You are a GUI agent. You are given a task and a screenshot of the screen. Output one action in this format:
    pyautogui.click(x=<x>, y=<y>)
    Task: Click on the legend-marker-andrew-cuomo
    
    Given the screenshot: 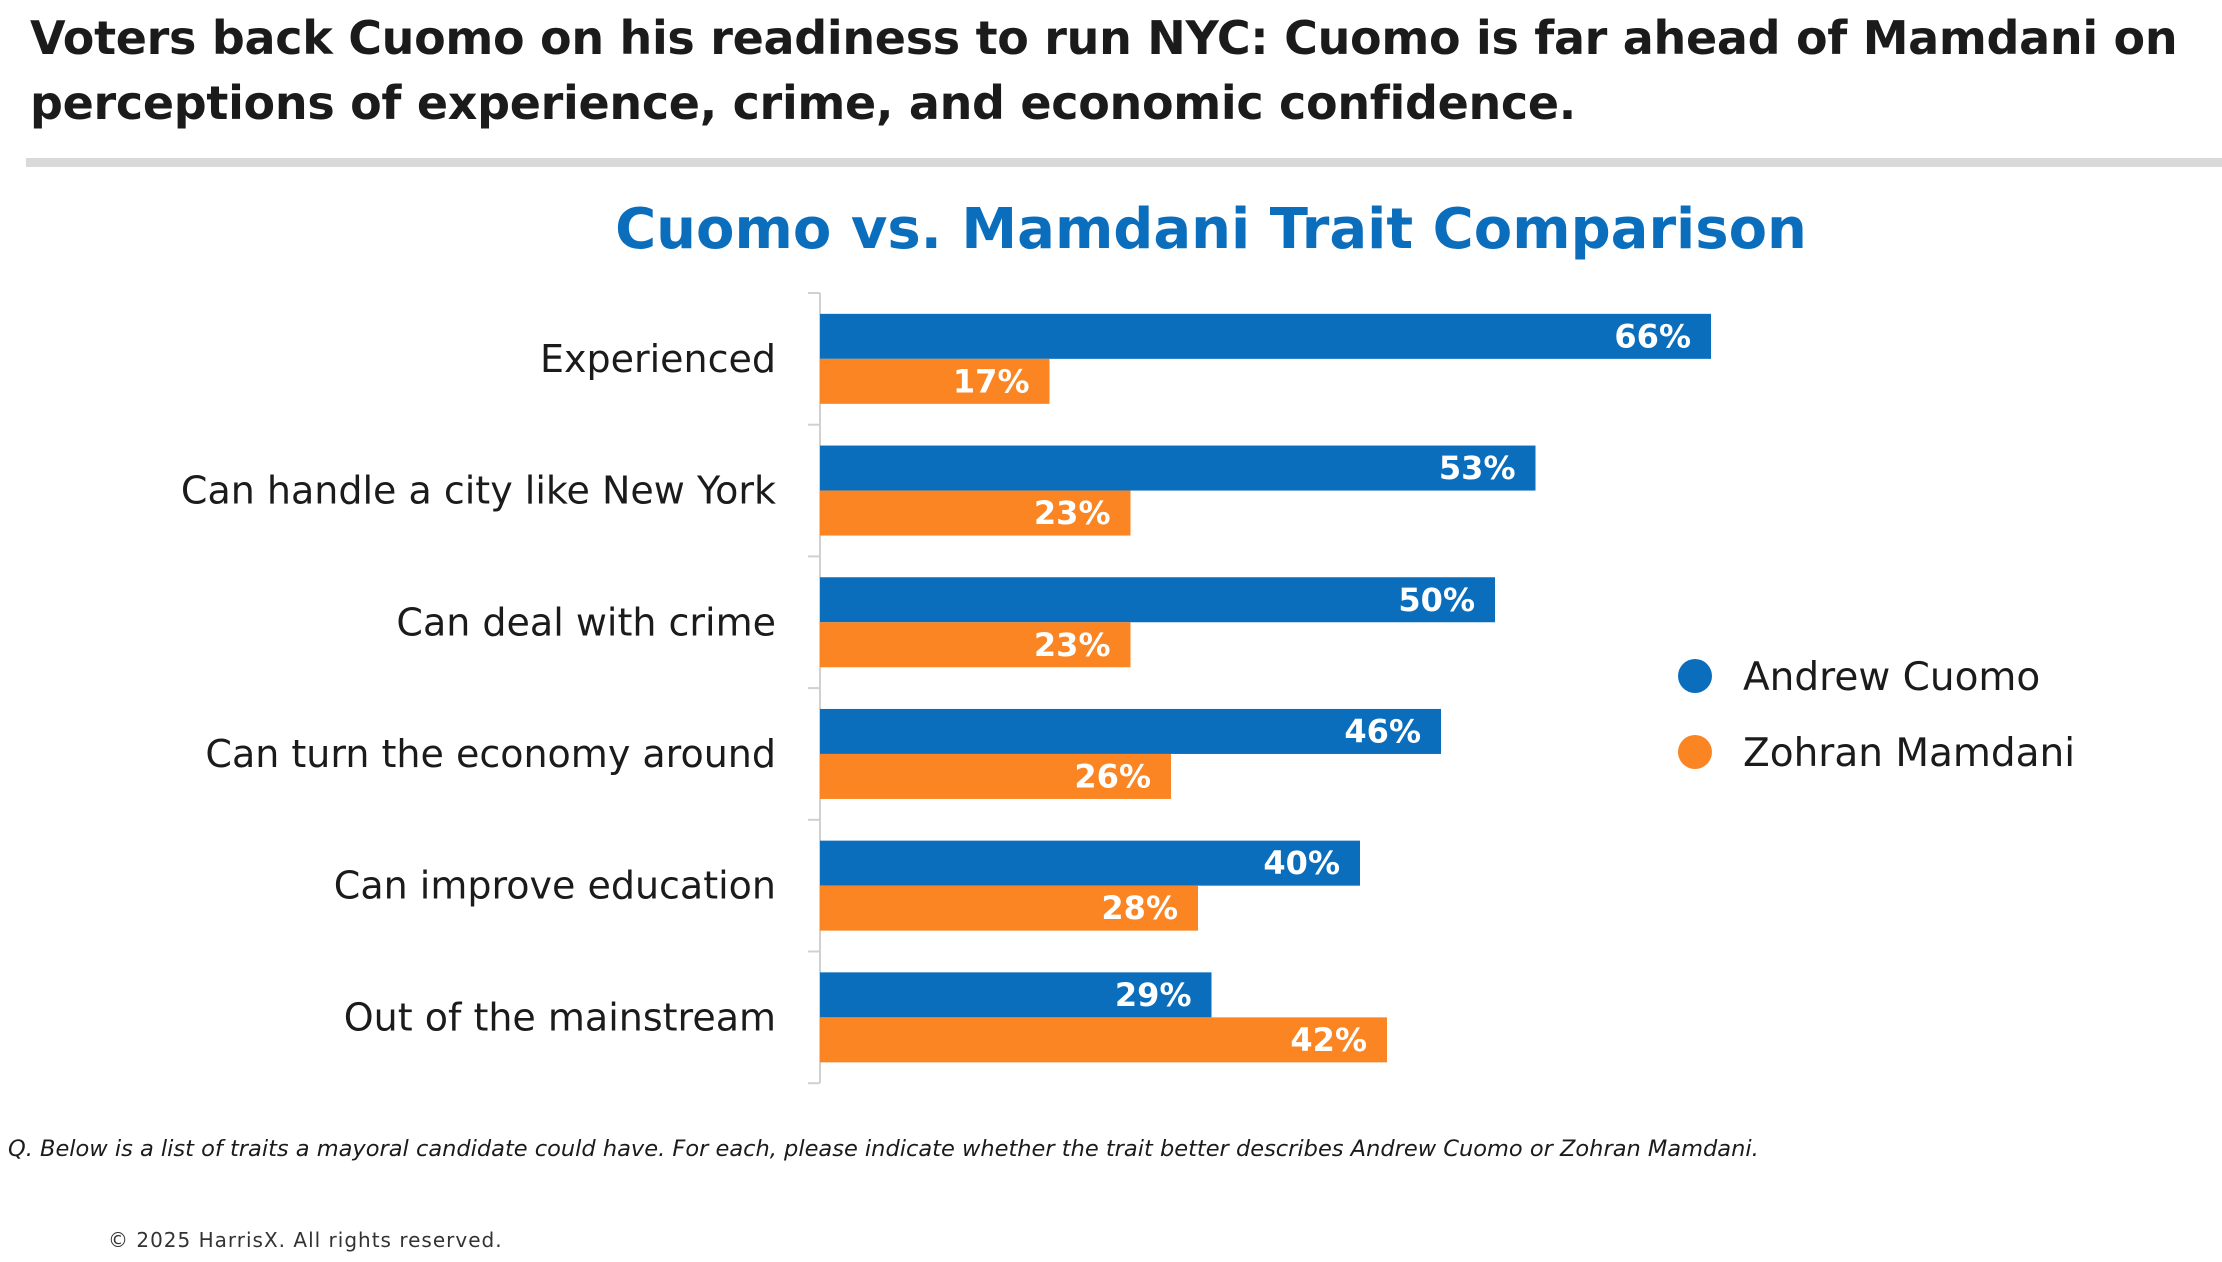 What is the action you would take?
    pyautogui.click(x=1695, y=676)
    